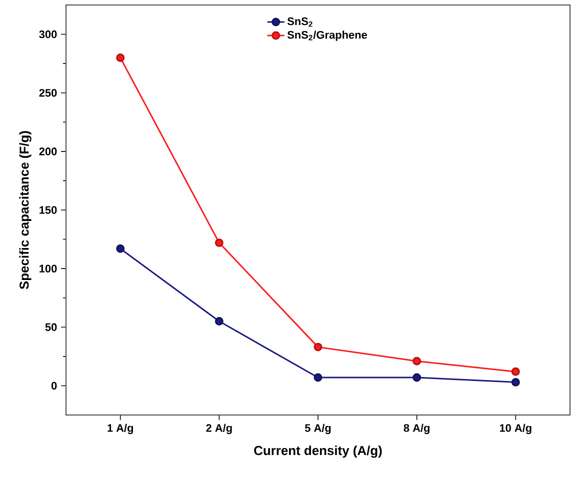  I want to click on x-tick-label: 8 A/g, so click(417, 429).